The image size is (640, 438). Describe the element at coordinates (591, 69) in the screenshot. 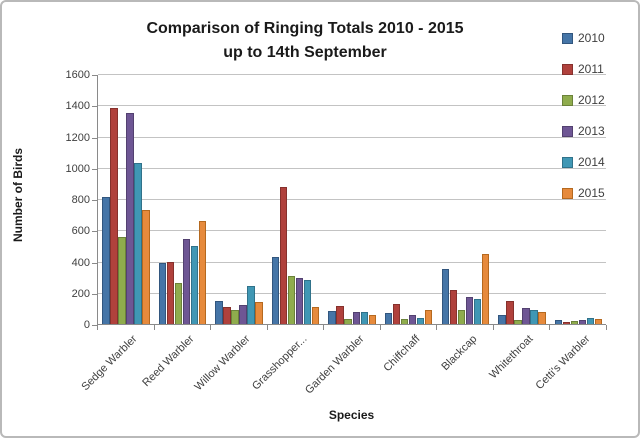

I see `legend-label: 2011` at that location.